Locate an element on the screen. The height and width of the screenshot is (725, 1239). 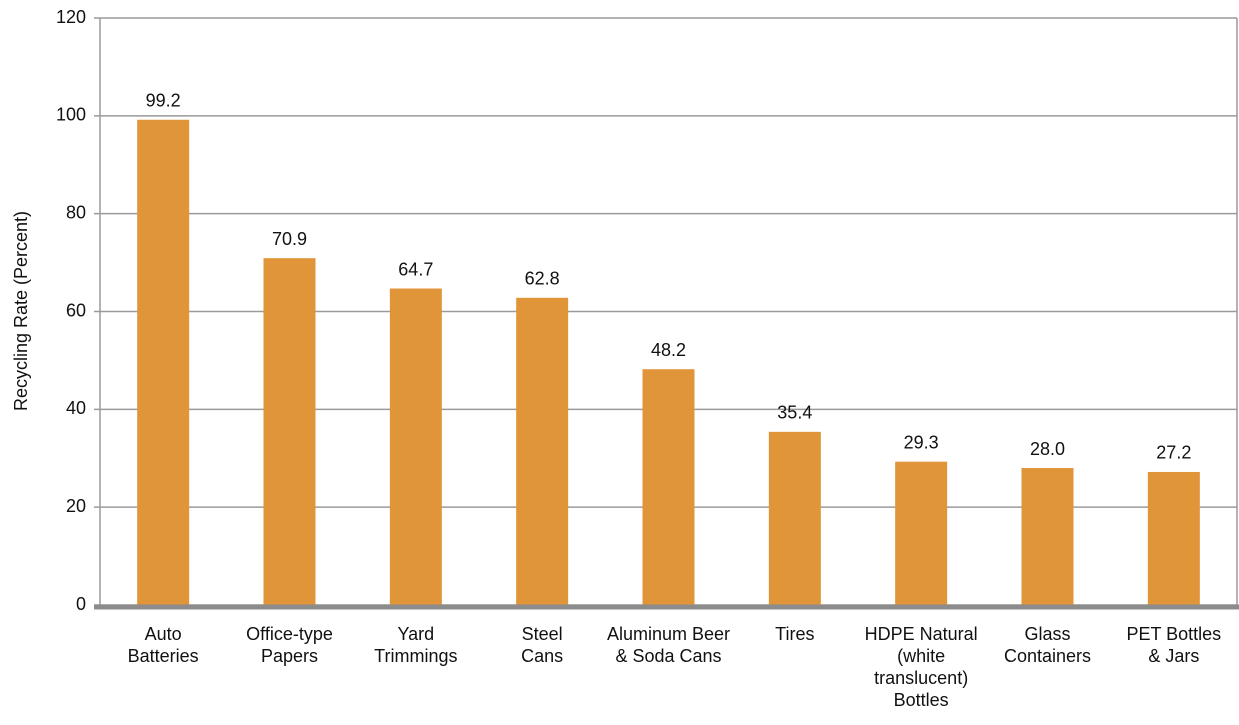
y-tick-label: 40 is located at coordinates (76, 408).